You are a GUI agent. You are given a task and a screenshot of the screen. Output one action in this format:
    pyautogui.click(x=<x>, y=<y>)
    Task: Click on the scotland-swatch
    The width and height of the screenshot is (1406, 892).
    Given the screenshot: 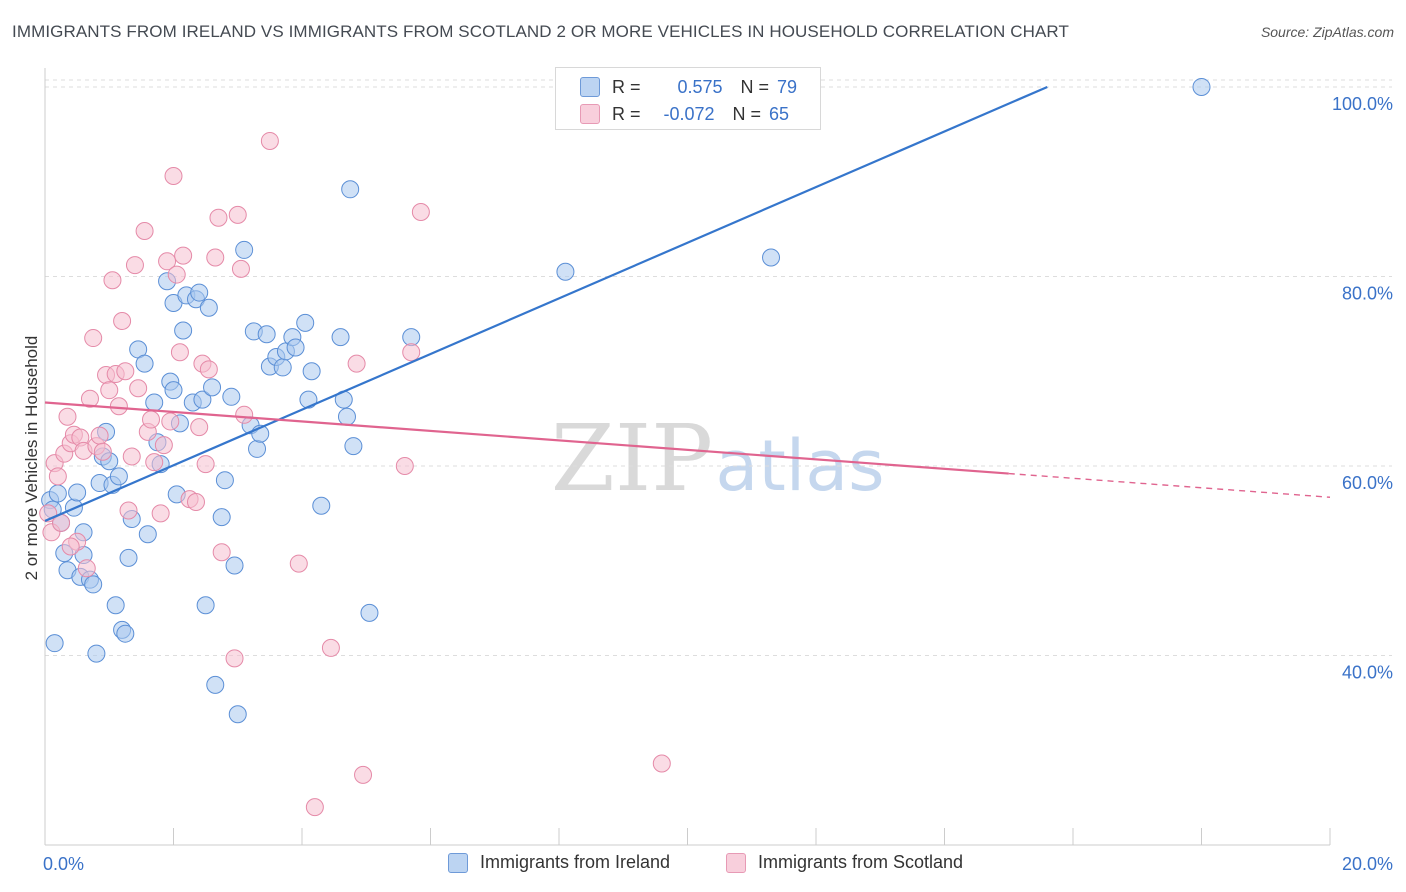 What is the action you would take?
    pyautogui.click(x=590, y=114)
    